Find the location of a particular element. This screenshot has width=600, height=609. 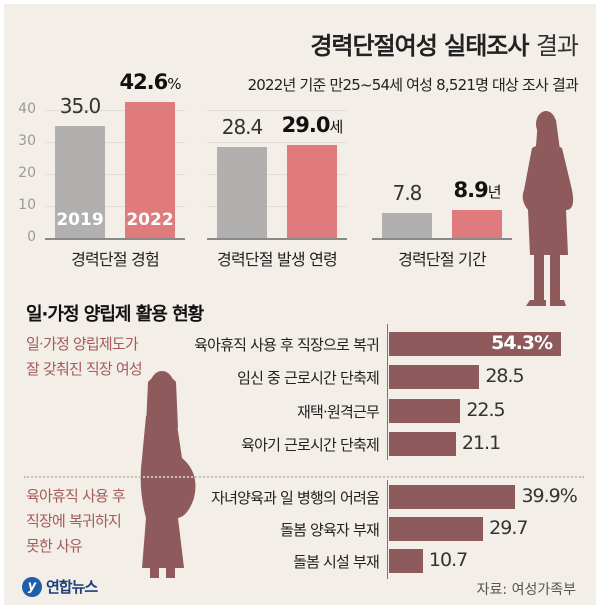

value: 28.5 is located at coordinates (504, 376).